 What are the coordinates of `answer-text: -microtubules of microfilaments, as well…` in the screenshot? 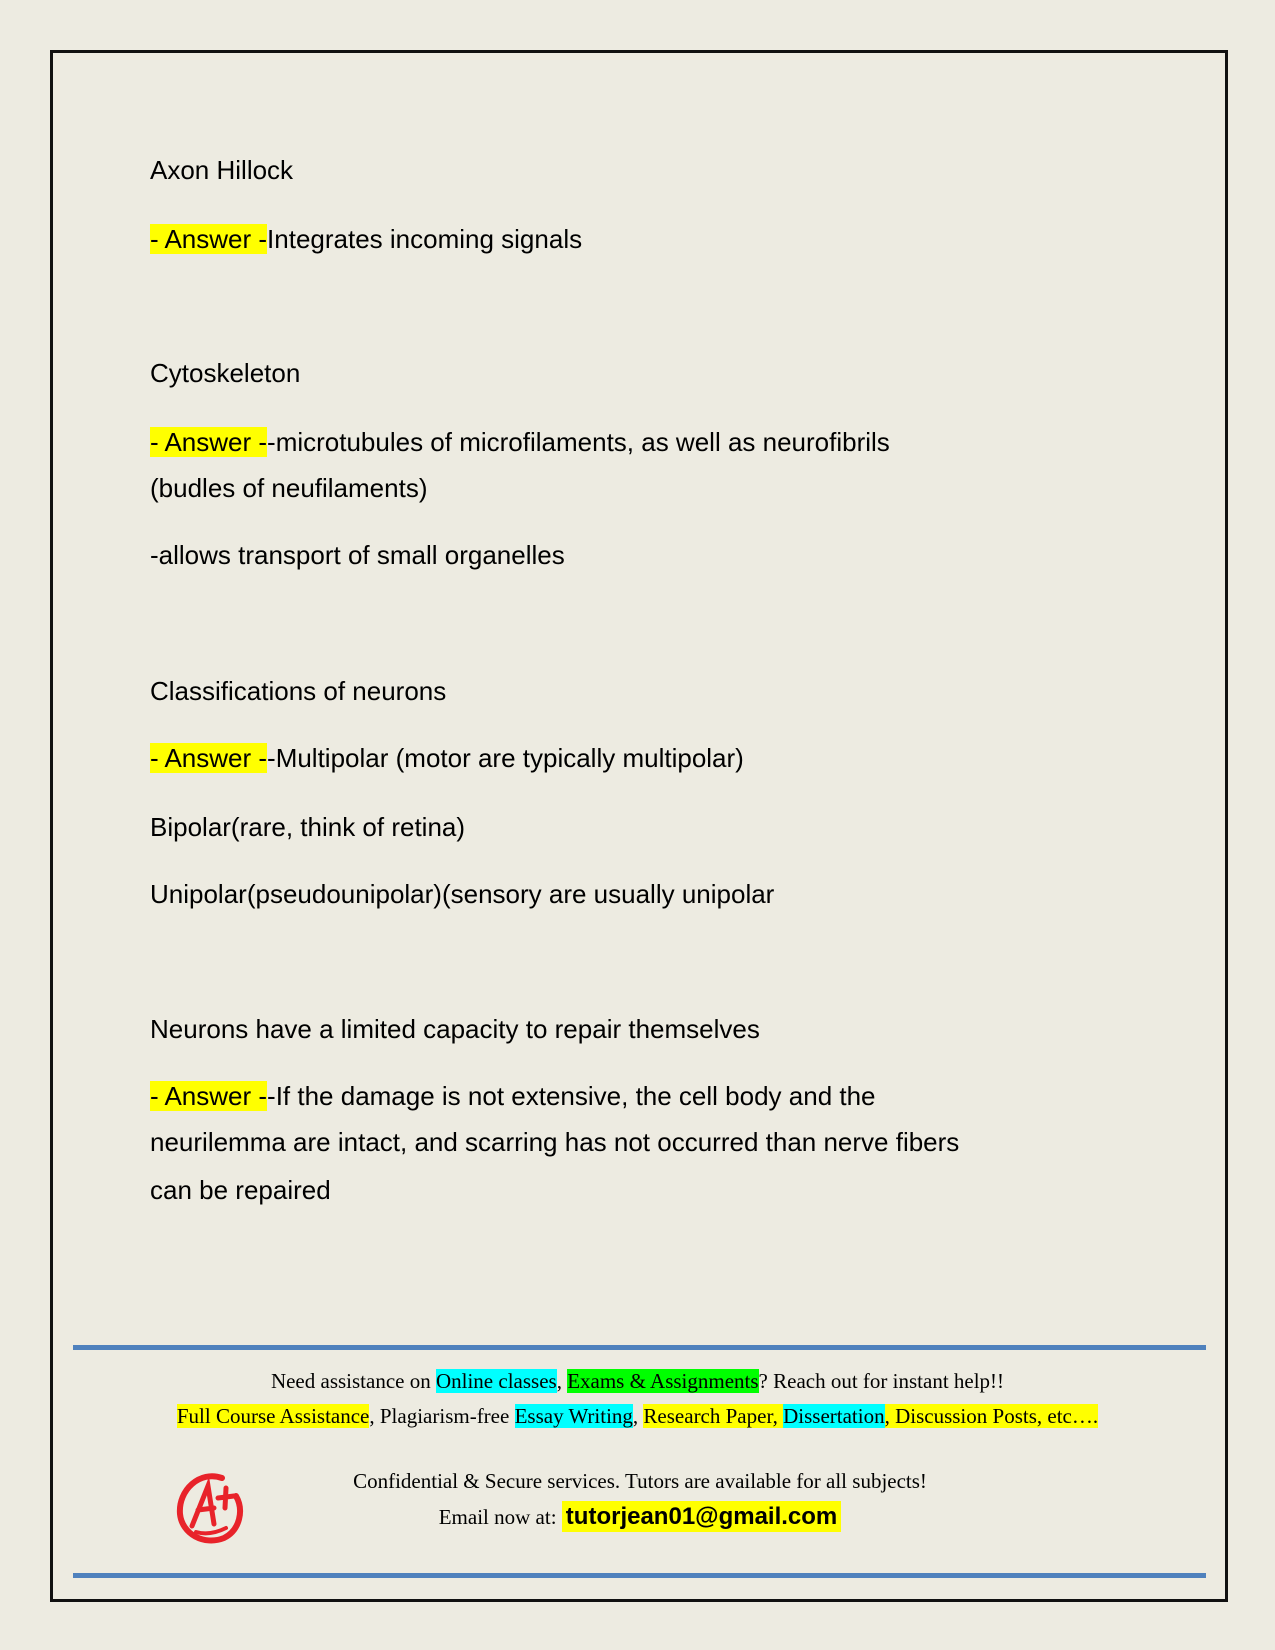 It's located at (578, 442).